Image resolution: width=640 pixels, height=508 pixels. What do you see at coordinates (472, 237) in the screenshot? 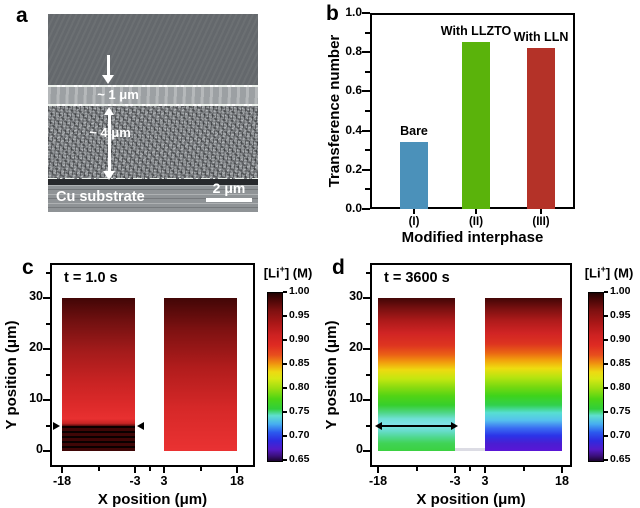
I see `bar-chart-xaxis-title: Modified interphase` at bounding box center [472, 237].